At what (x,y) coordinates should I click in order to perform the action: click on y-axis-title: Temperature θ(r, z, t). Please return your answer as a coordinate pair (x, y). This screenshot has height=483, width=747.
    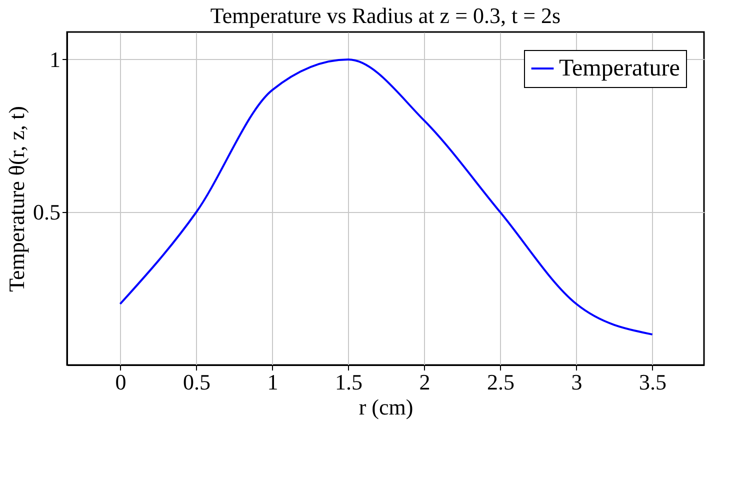
    Looking at the image, I should click on (16, 199).